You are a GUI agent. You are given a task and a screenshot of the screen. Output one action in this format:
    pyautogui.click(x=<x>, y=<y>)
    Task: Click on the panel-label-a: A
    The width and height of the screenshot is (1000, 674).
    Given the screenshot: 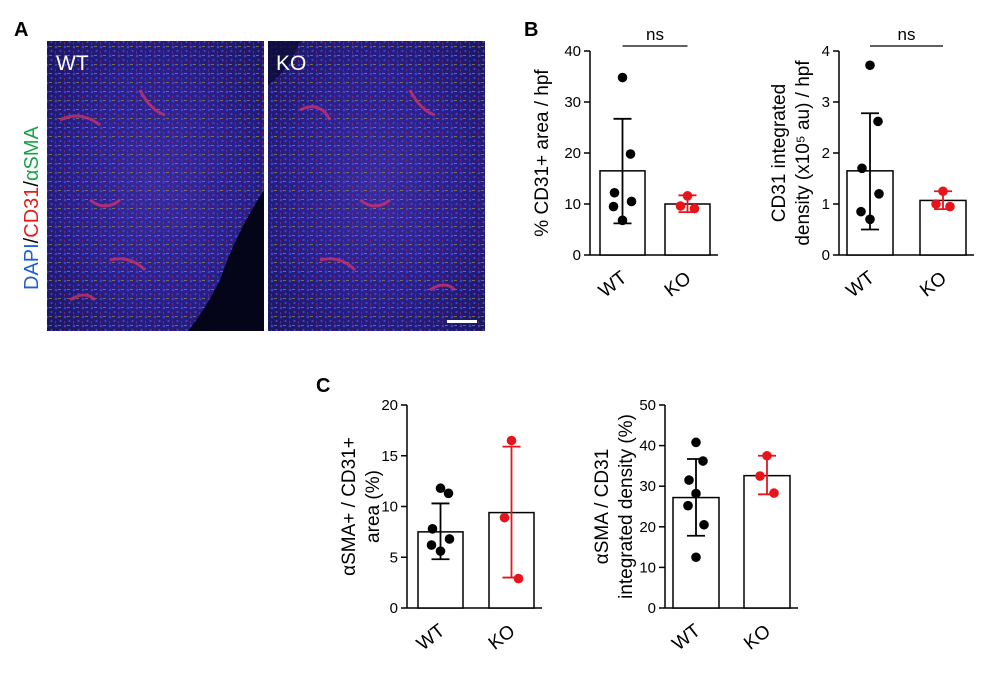 What is the action you would take?
    pyautogui.click(x=21, y=30)
    